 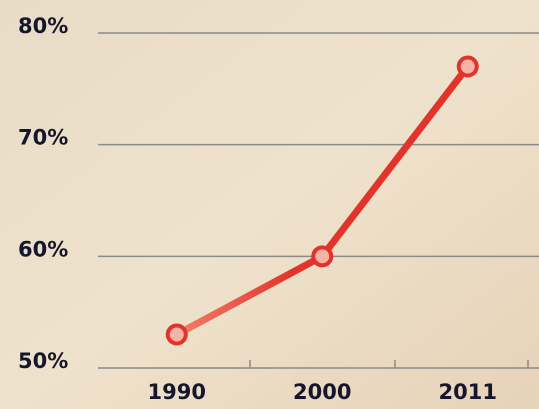 I want to click on y-tick-label: 80%, so click(x=43, y=26).